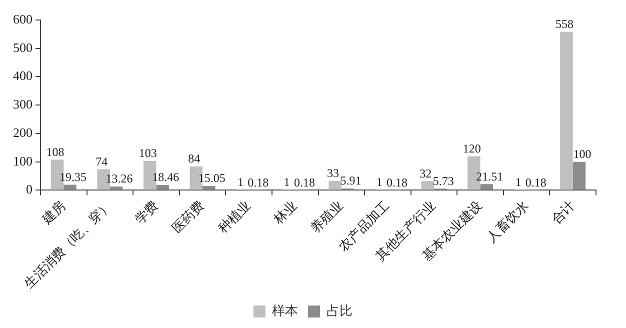  What do you see at coordinates (55, 151) in the screenshot?
I see `data-label: 108` at bounding box center [55, 151].